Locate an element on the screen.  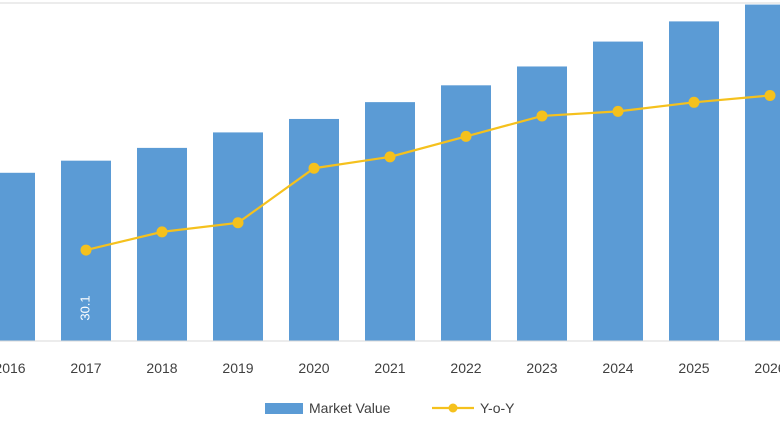
bar-2020 is located at coordinates (314, 229).